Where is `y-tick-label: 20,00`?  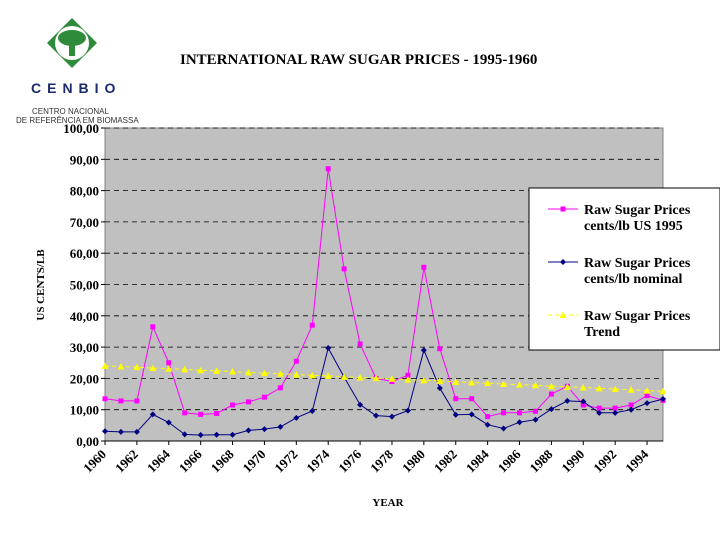 y-tick-label: 20,00 is located at coordinates (84, 378).